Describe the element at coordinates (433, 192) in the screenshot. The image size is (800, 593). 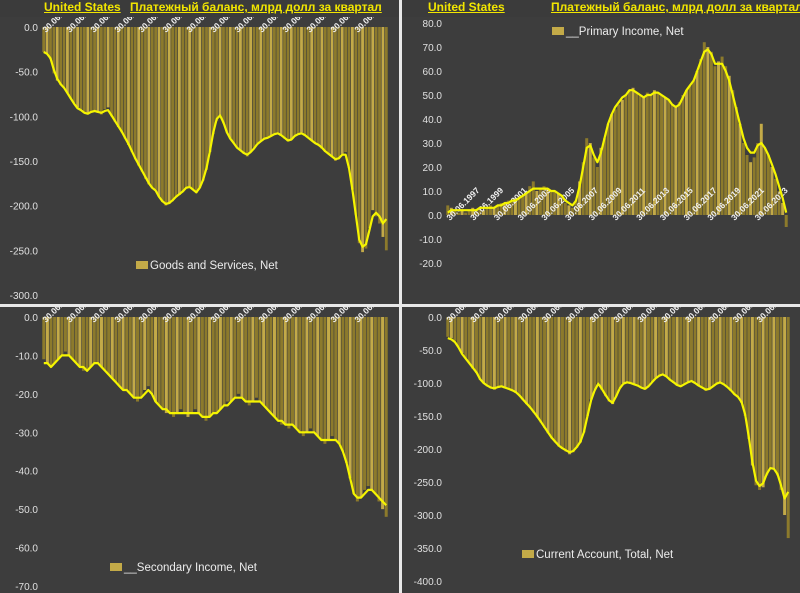
I see `y-tick-label: 10.0` at that location.